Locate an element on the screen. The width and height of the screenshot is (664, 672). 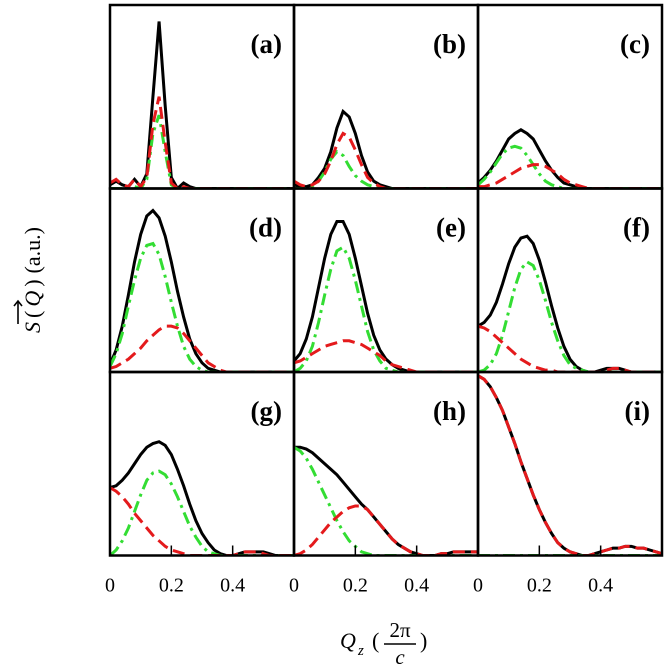
panel: (c) is located at coordinates (570, 96).